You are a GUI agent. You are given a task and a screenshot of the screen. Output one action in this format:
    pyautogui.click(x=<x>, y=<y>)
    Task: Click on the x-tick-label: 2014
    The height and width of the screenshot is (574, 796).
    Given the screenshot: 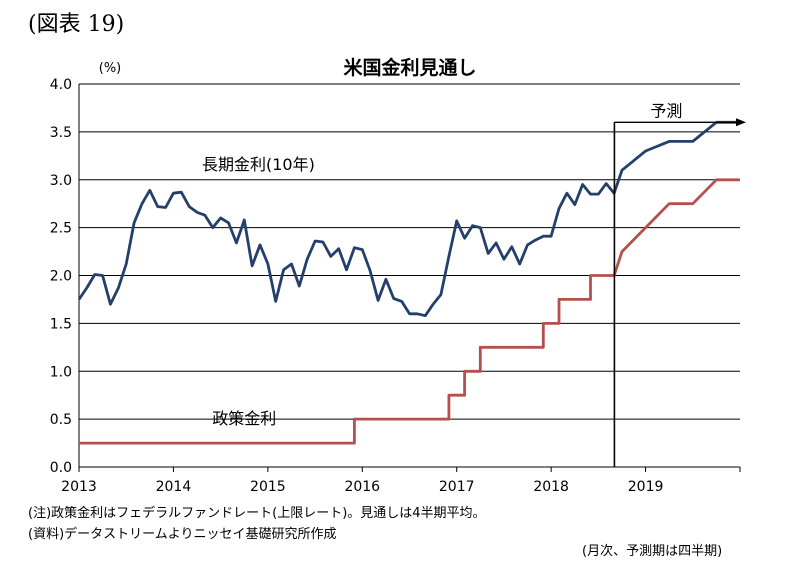 What is the action you would take?
    pyautogui.click(x=174, y=487)
    